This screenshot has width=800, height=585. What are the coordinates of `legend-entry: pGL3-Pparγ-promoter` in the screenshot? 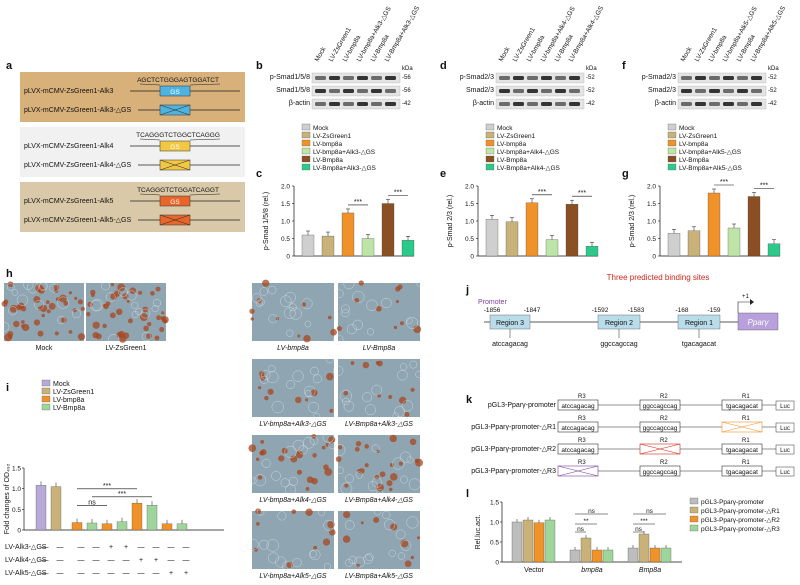 It's located at (733, 502).